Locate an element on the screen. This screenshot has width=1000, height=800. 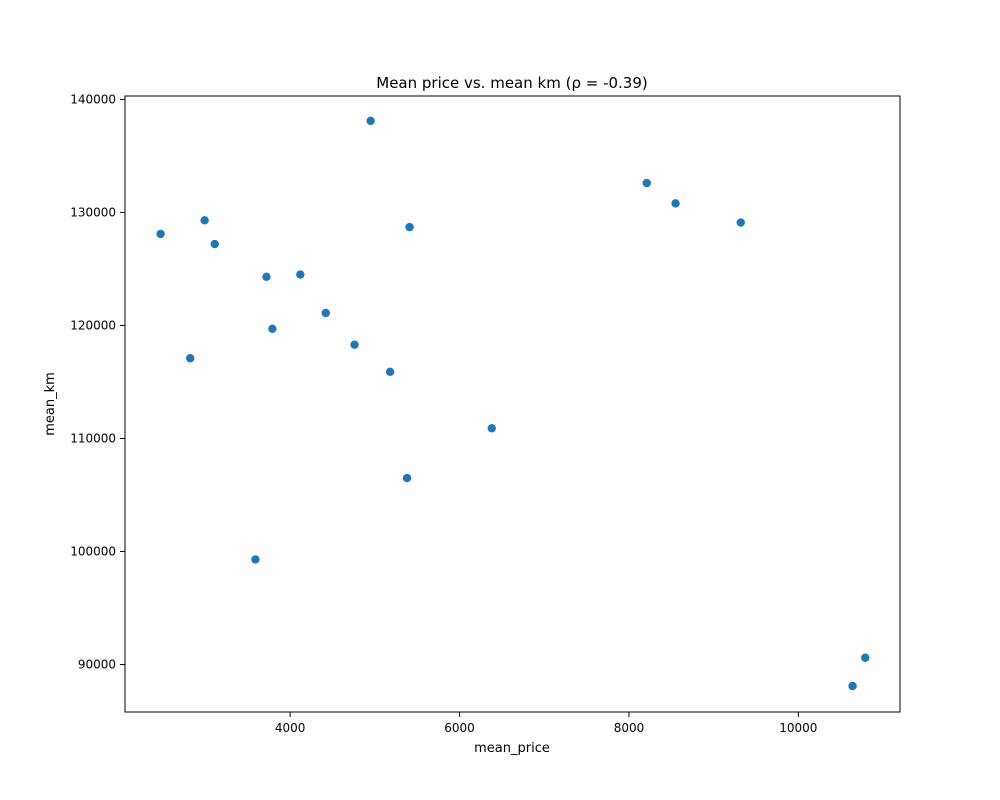
x-tick-label-0: 4000 is located at coordinates (290, 728).